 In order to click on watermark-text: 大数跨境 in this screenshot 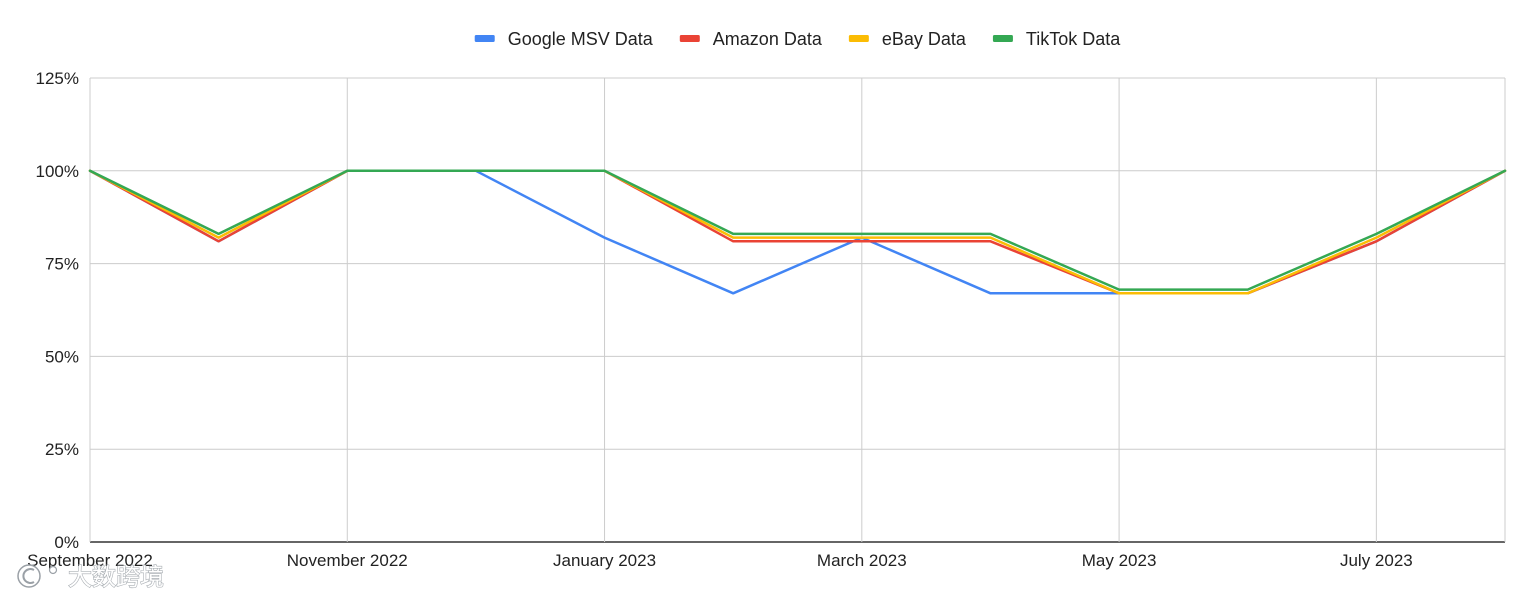, I will do `click(116, 577)`.